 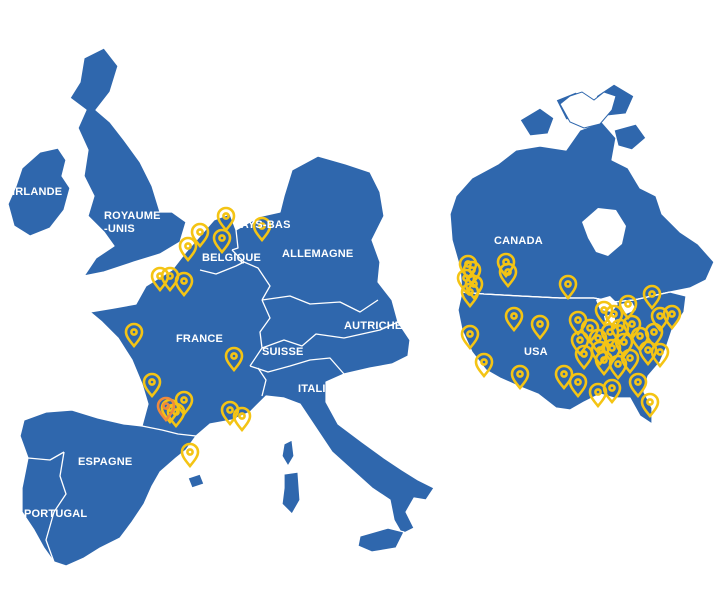 What do you see at coordinates (604, 232) in the screenshot?
I see `hudson-bay` at bounding box center [604, 232].